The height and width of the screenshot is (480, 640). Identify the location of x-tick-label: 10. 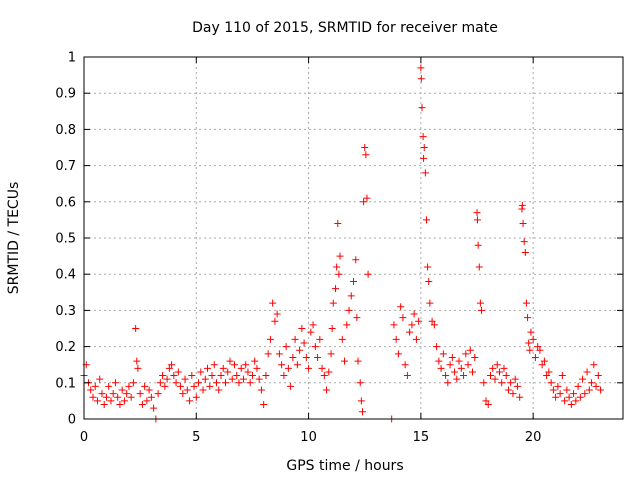
(308, 437).